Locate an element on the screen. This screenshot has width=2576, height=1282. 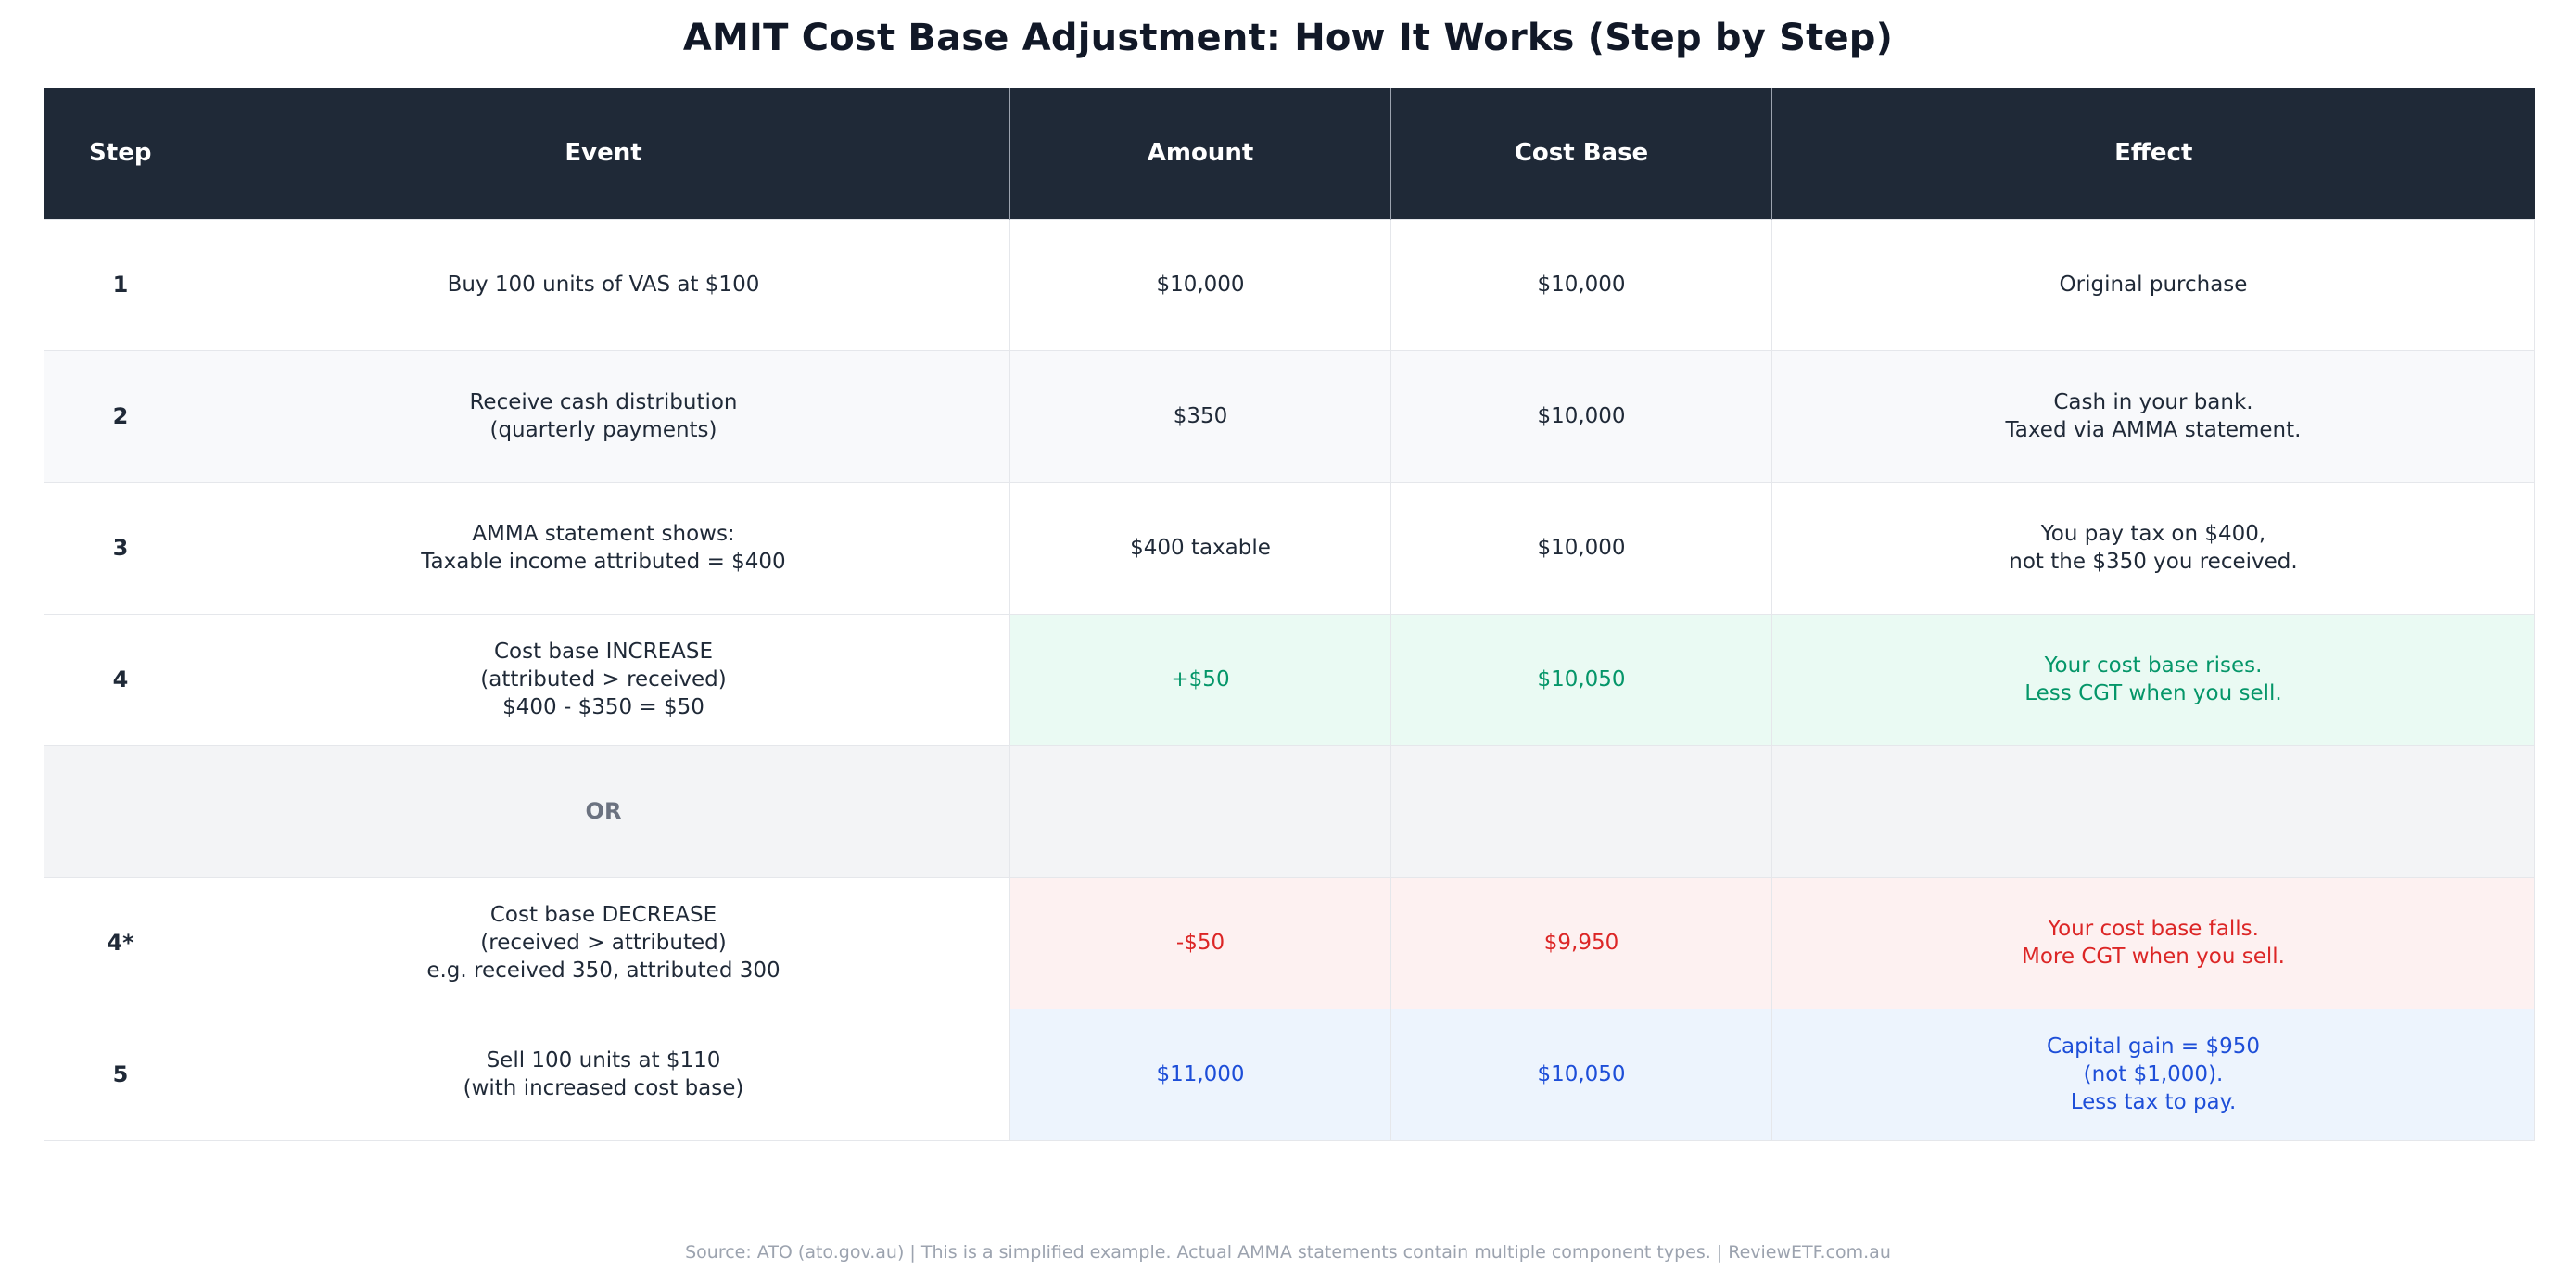
column-header-cost-base: Cost Base is located at coordinates (1581, 154).